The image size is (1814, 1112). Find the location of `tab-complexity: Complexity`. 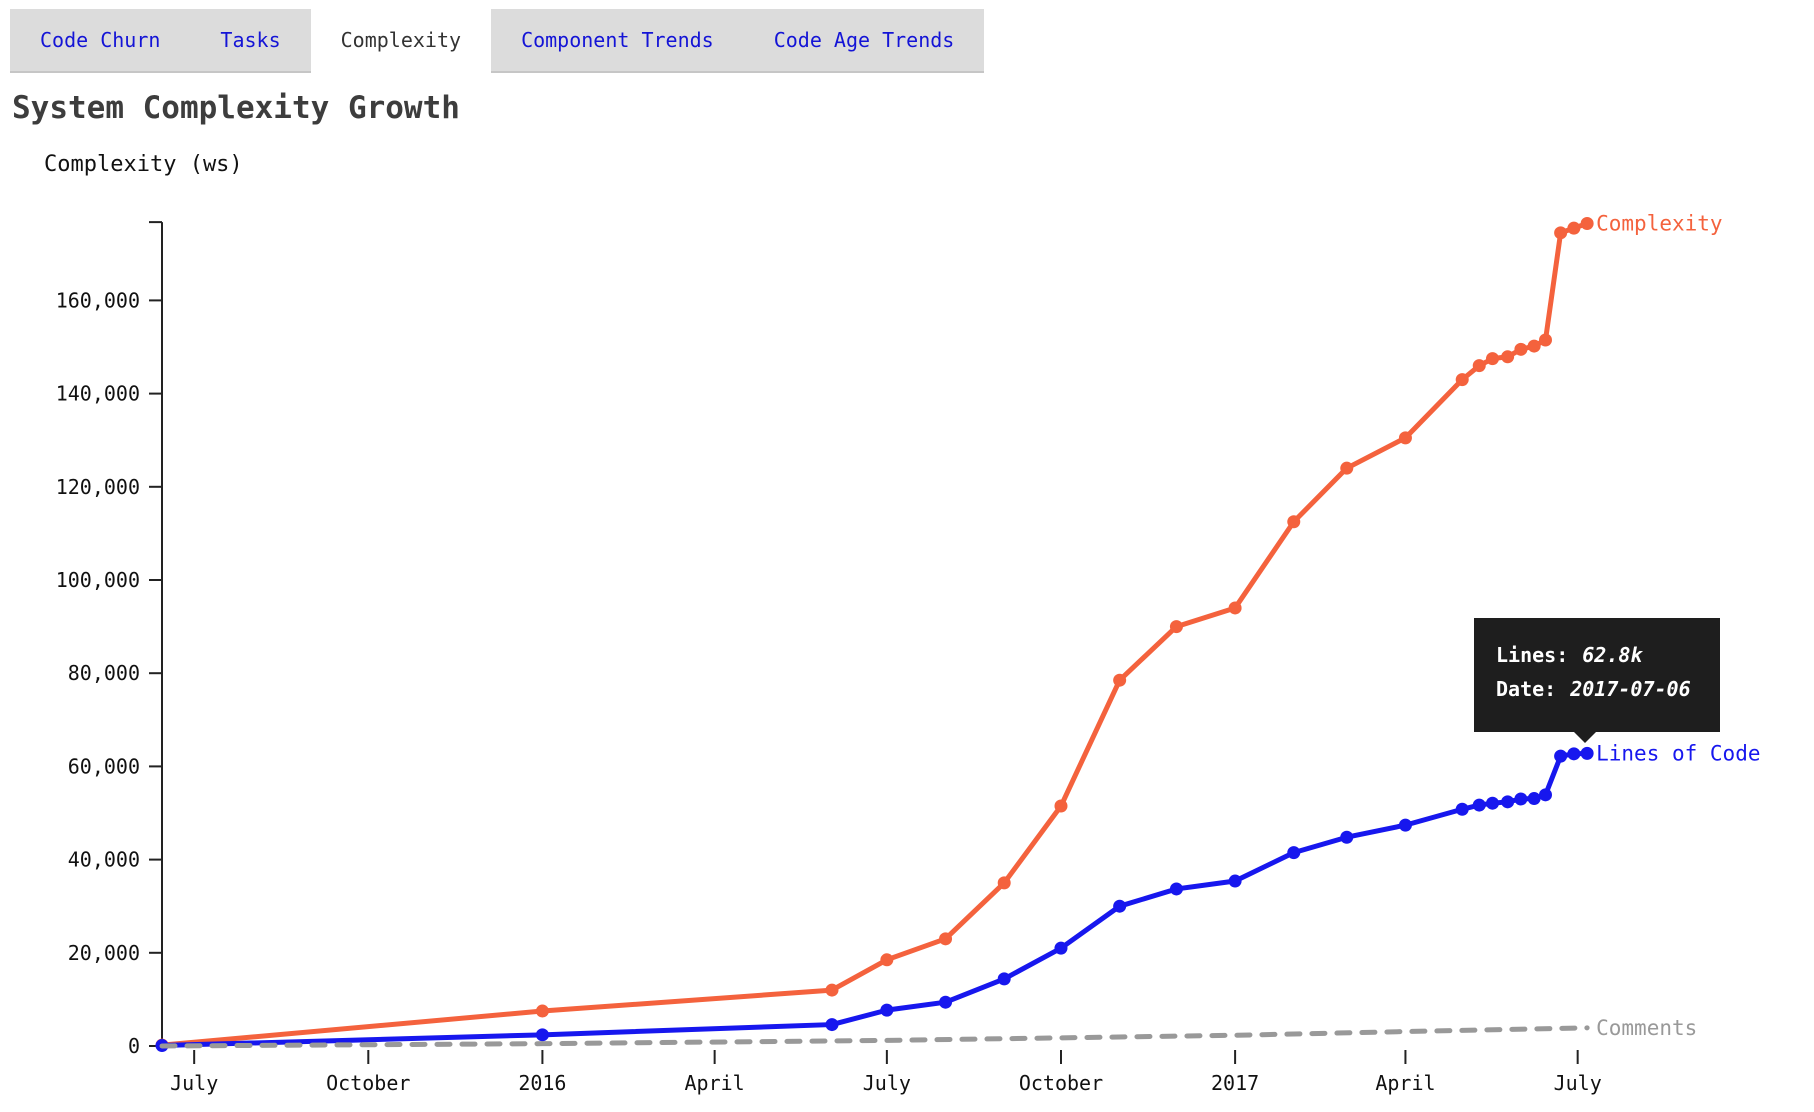

tab-complexity: Complexity is located at coordinates (401, 41).